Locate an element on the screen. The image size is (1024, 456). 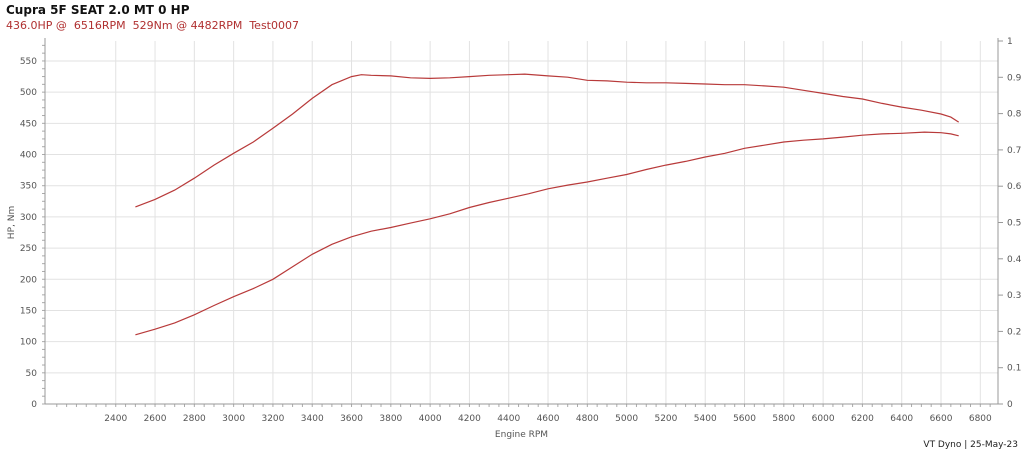
x-tick-label: 3400 is located at coordinates (312, 419).